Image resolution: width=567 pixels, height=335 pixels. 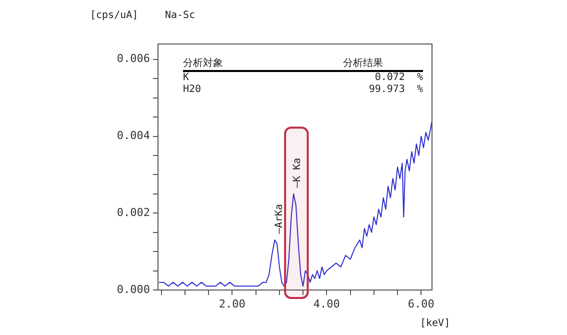 What do you see at coordinates (298, 173) in the screenshot?
I see `annotation: —K Ka` at bounding box center [298, 173].